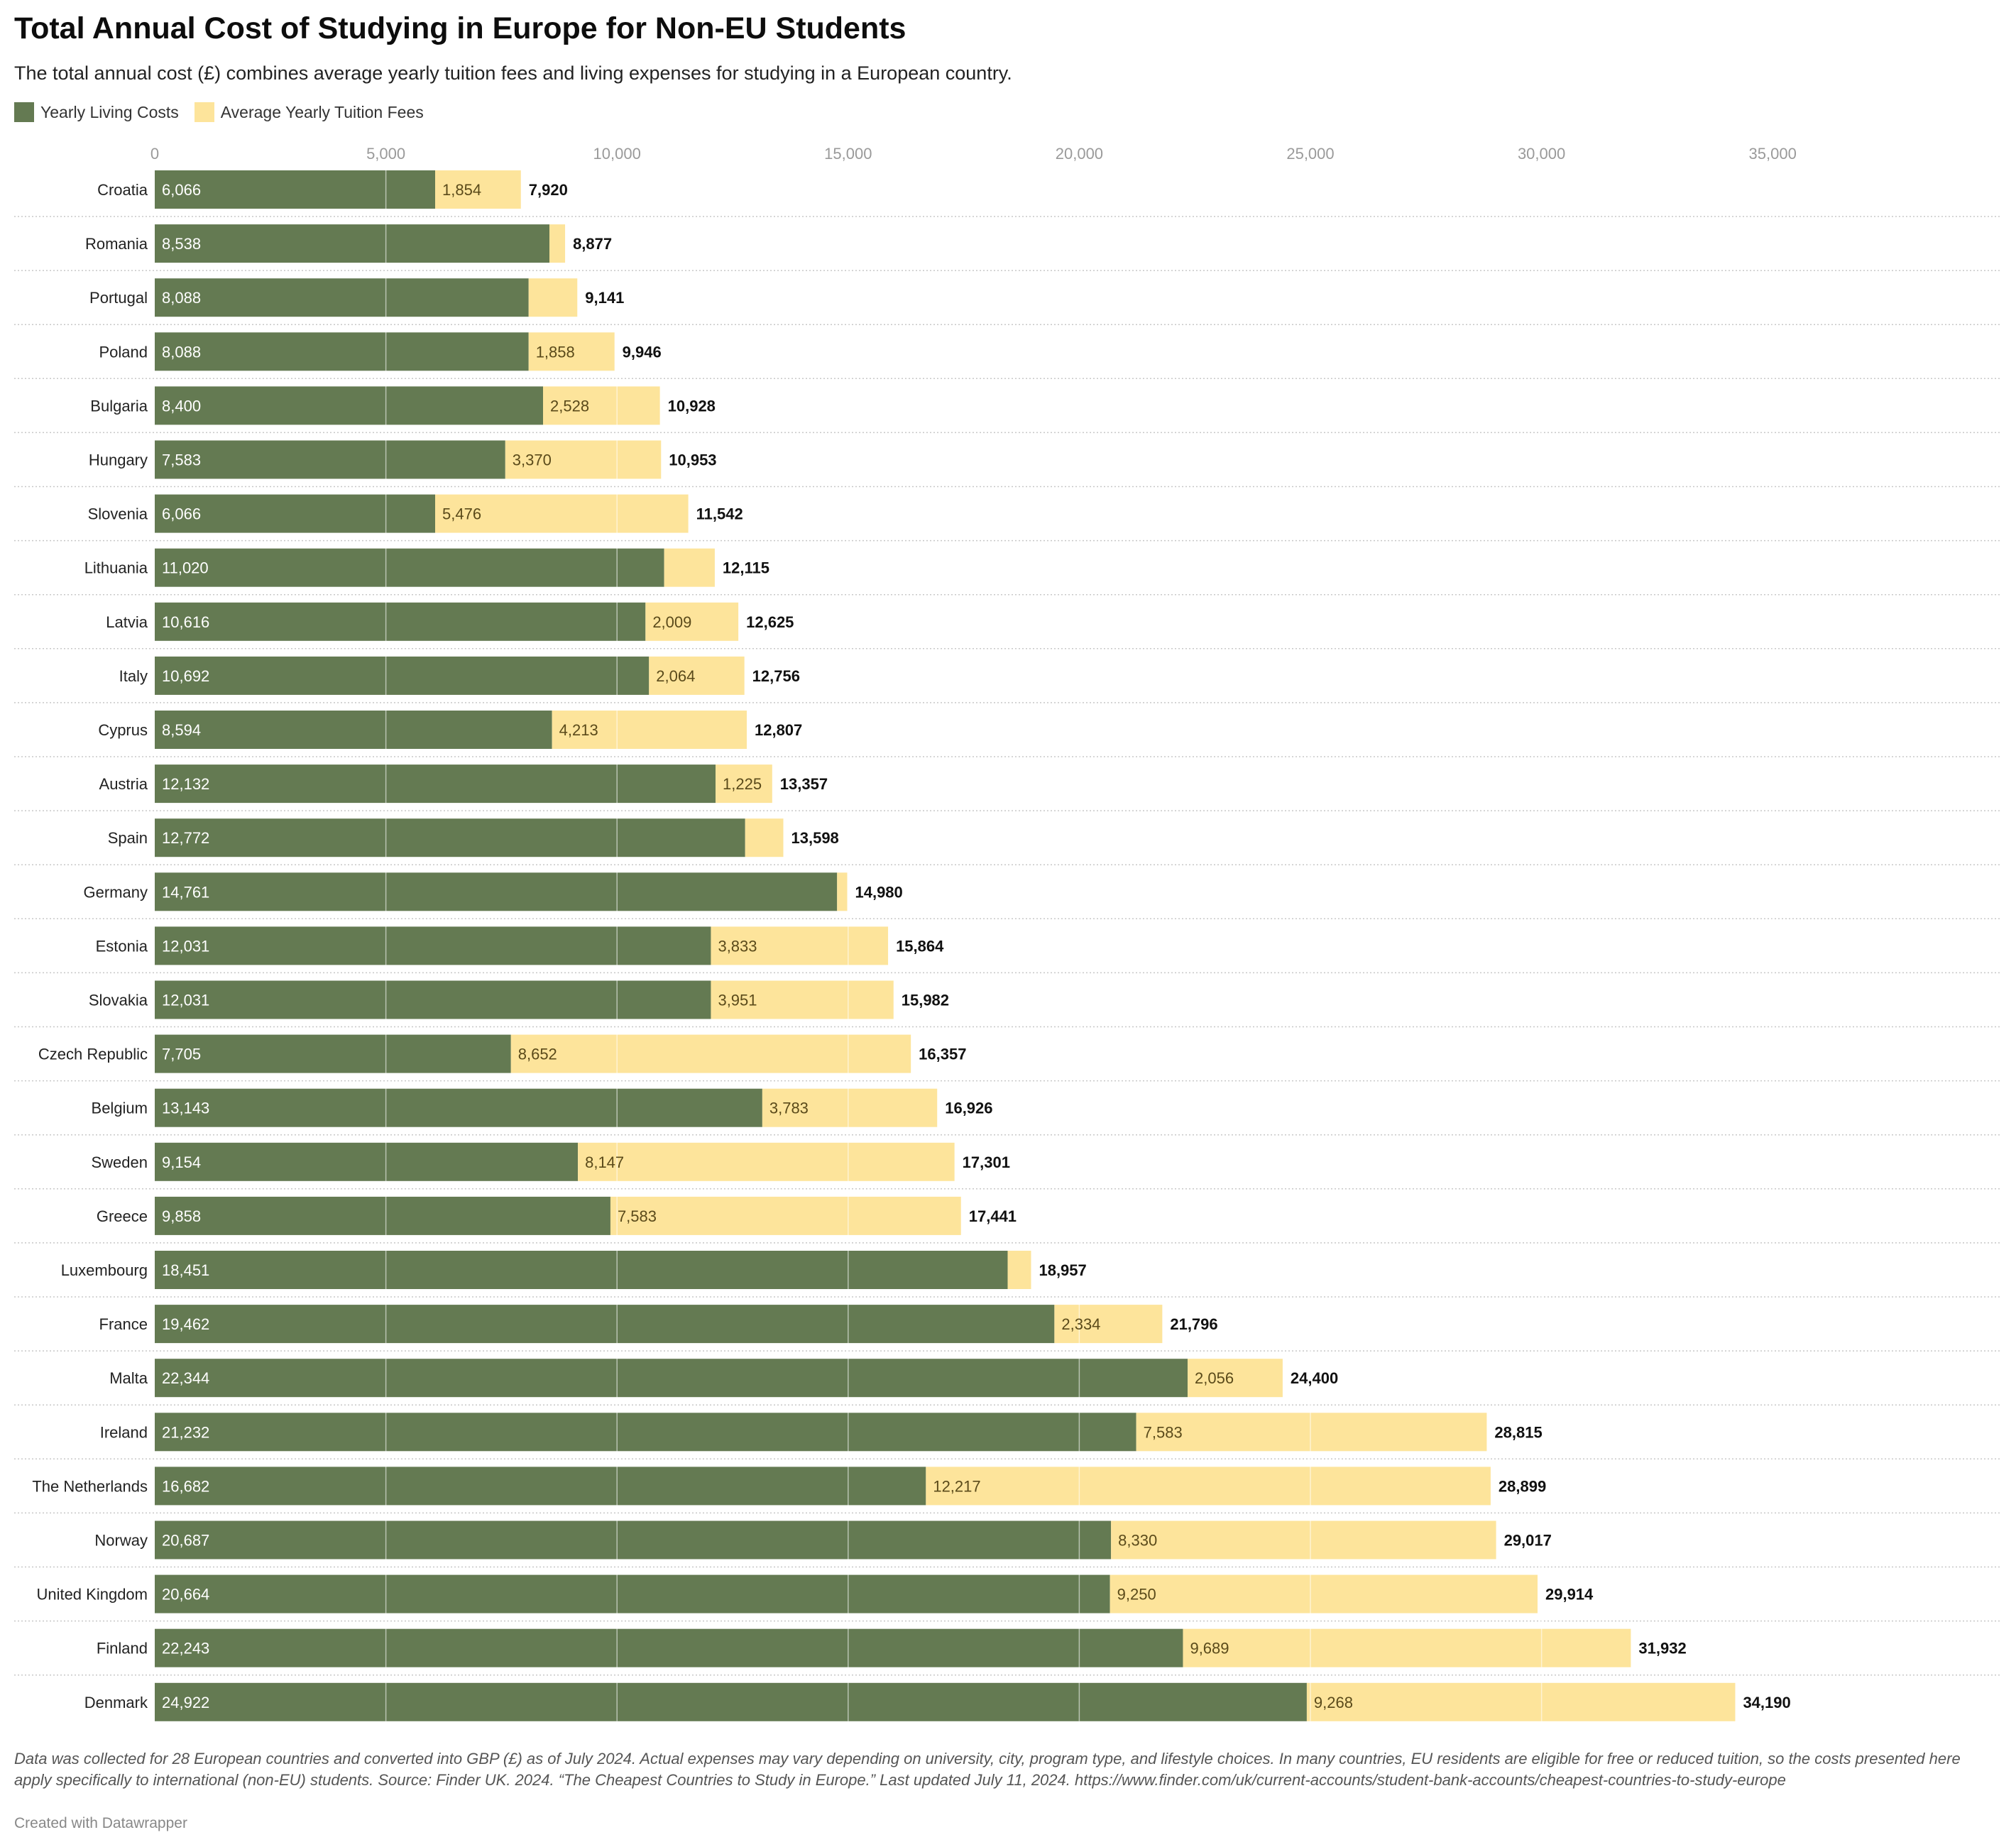 The height and width of the screenshot is (1847, 2016). What do you see at coordinates (746, 568) in the screenshot?
I see `data-label-total: 12,115` at bounding box center [746, 568].